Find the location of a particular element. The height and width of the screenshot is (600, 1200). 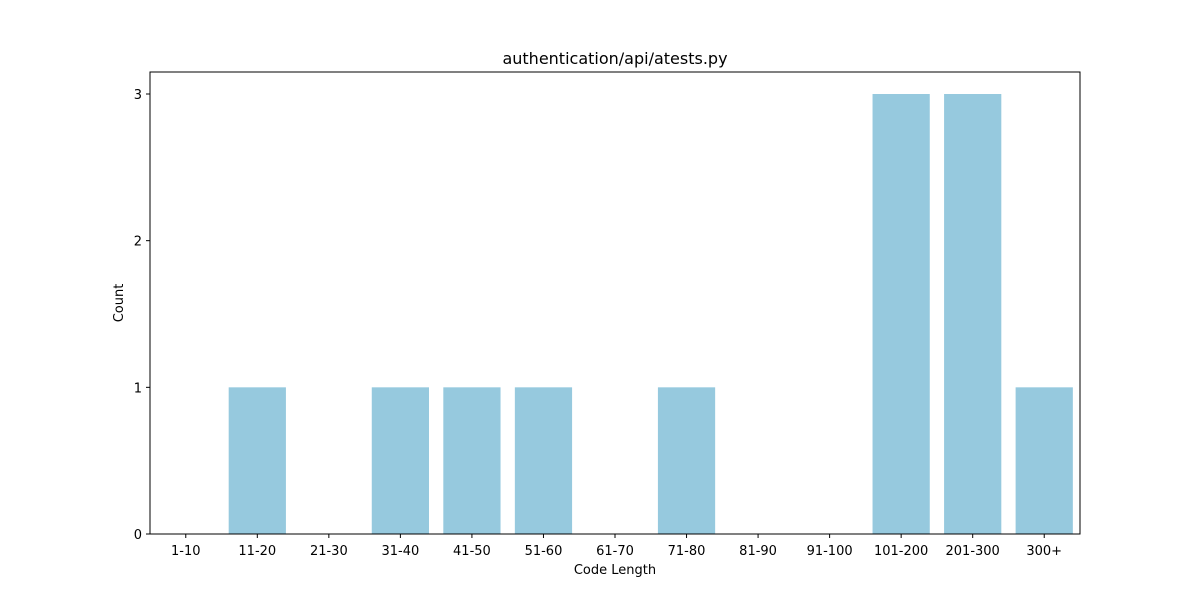

x-tick-label: 101-200 is located at coordinates (901, 551).